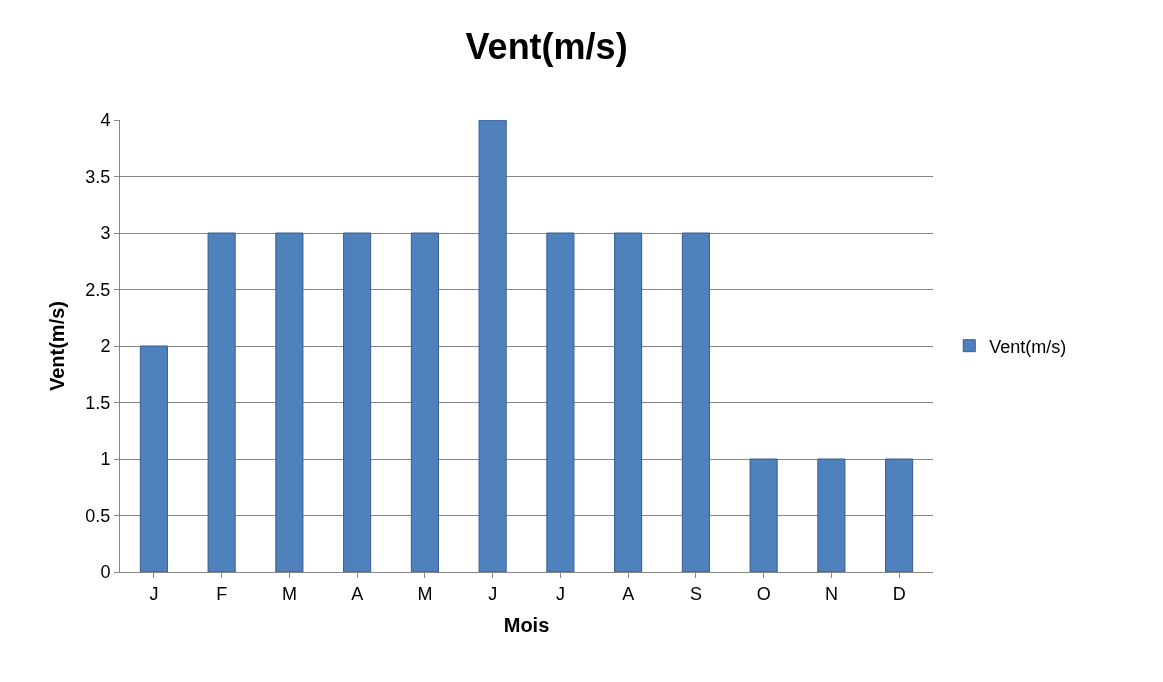 This screenshot has width=1163, height=682. I want to click on x-axis-title: Mois, so click(526, 625).